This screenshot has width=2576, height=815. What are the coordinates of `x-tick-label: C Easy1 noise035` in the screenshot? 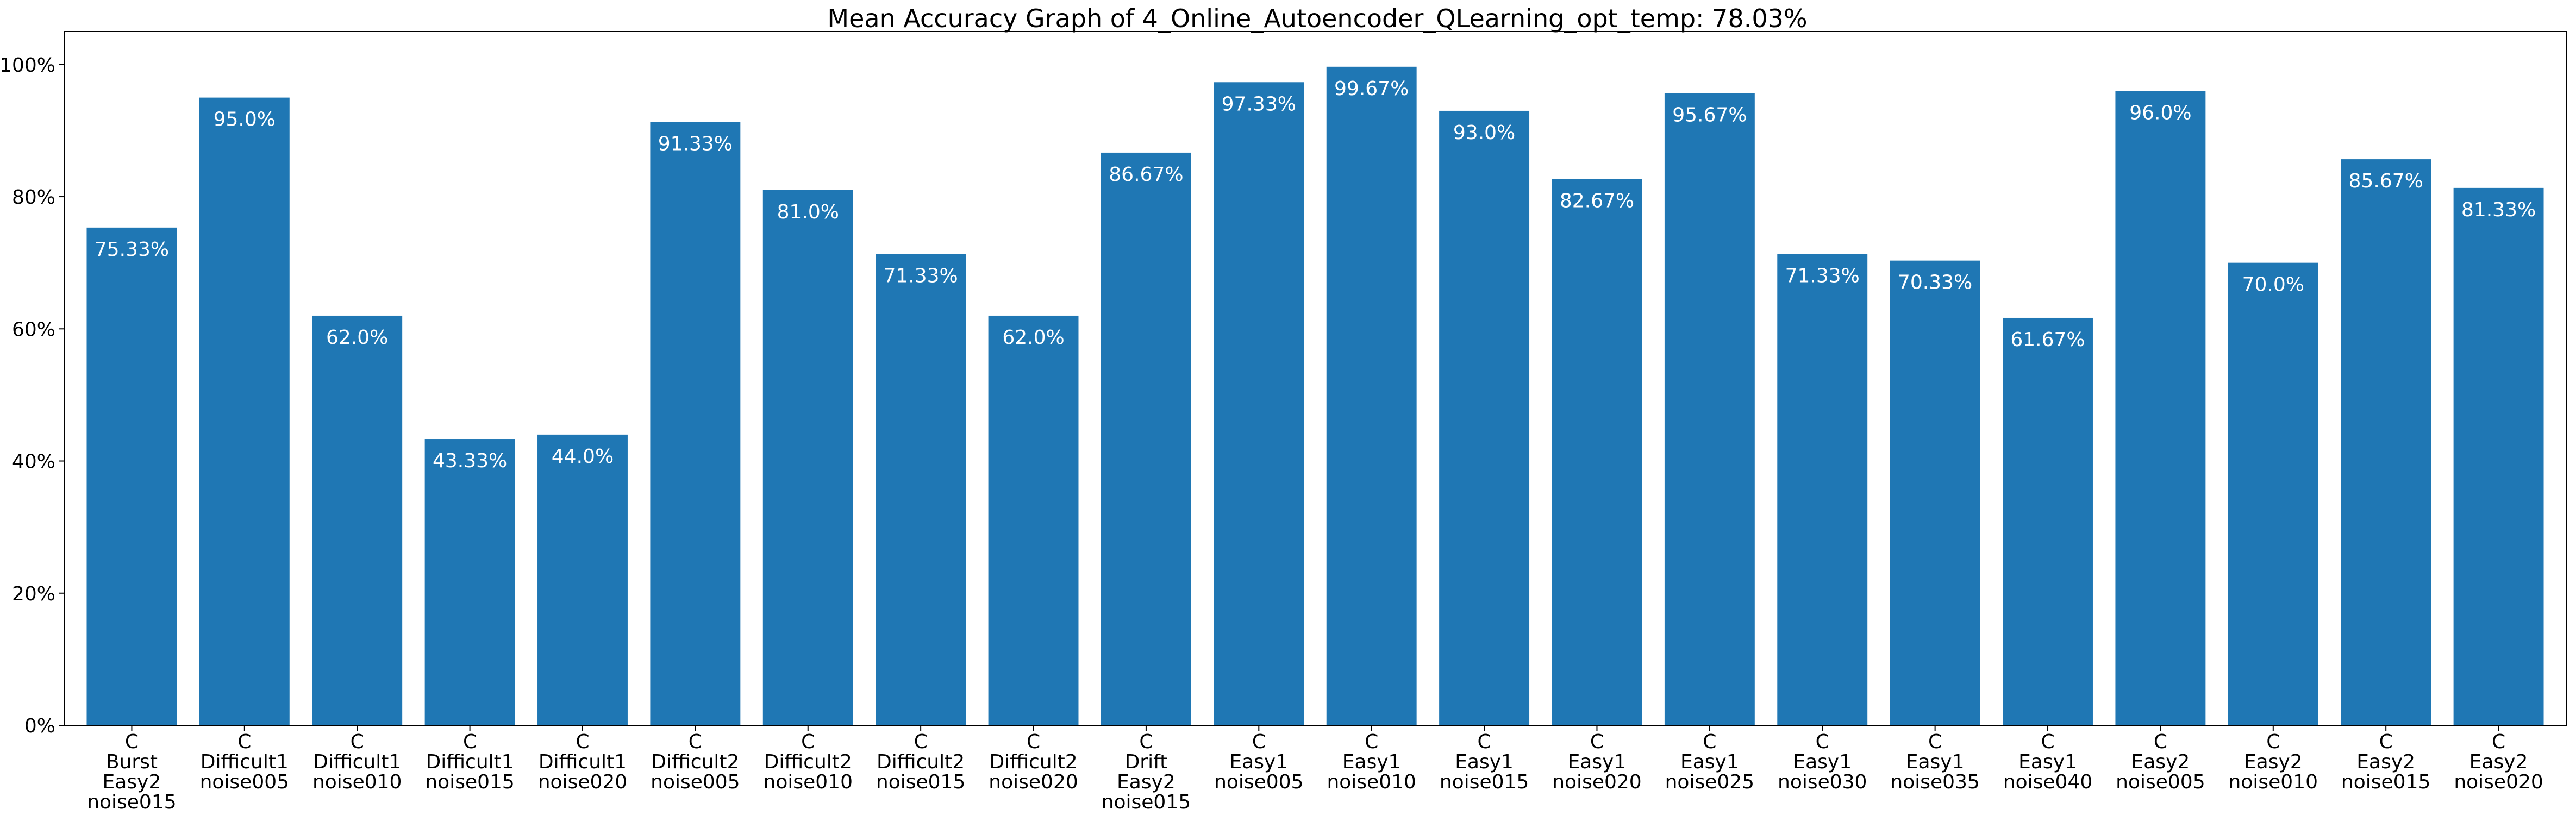 It's located at (1934, 762).